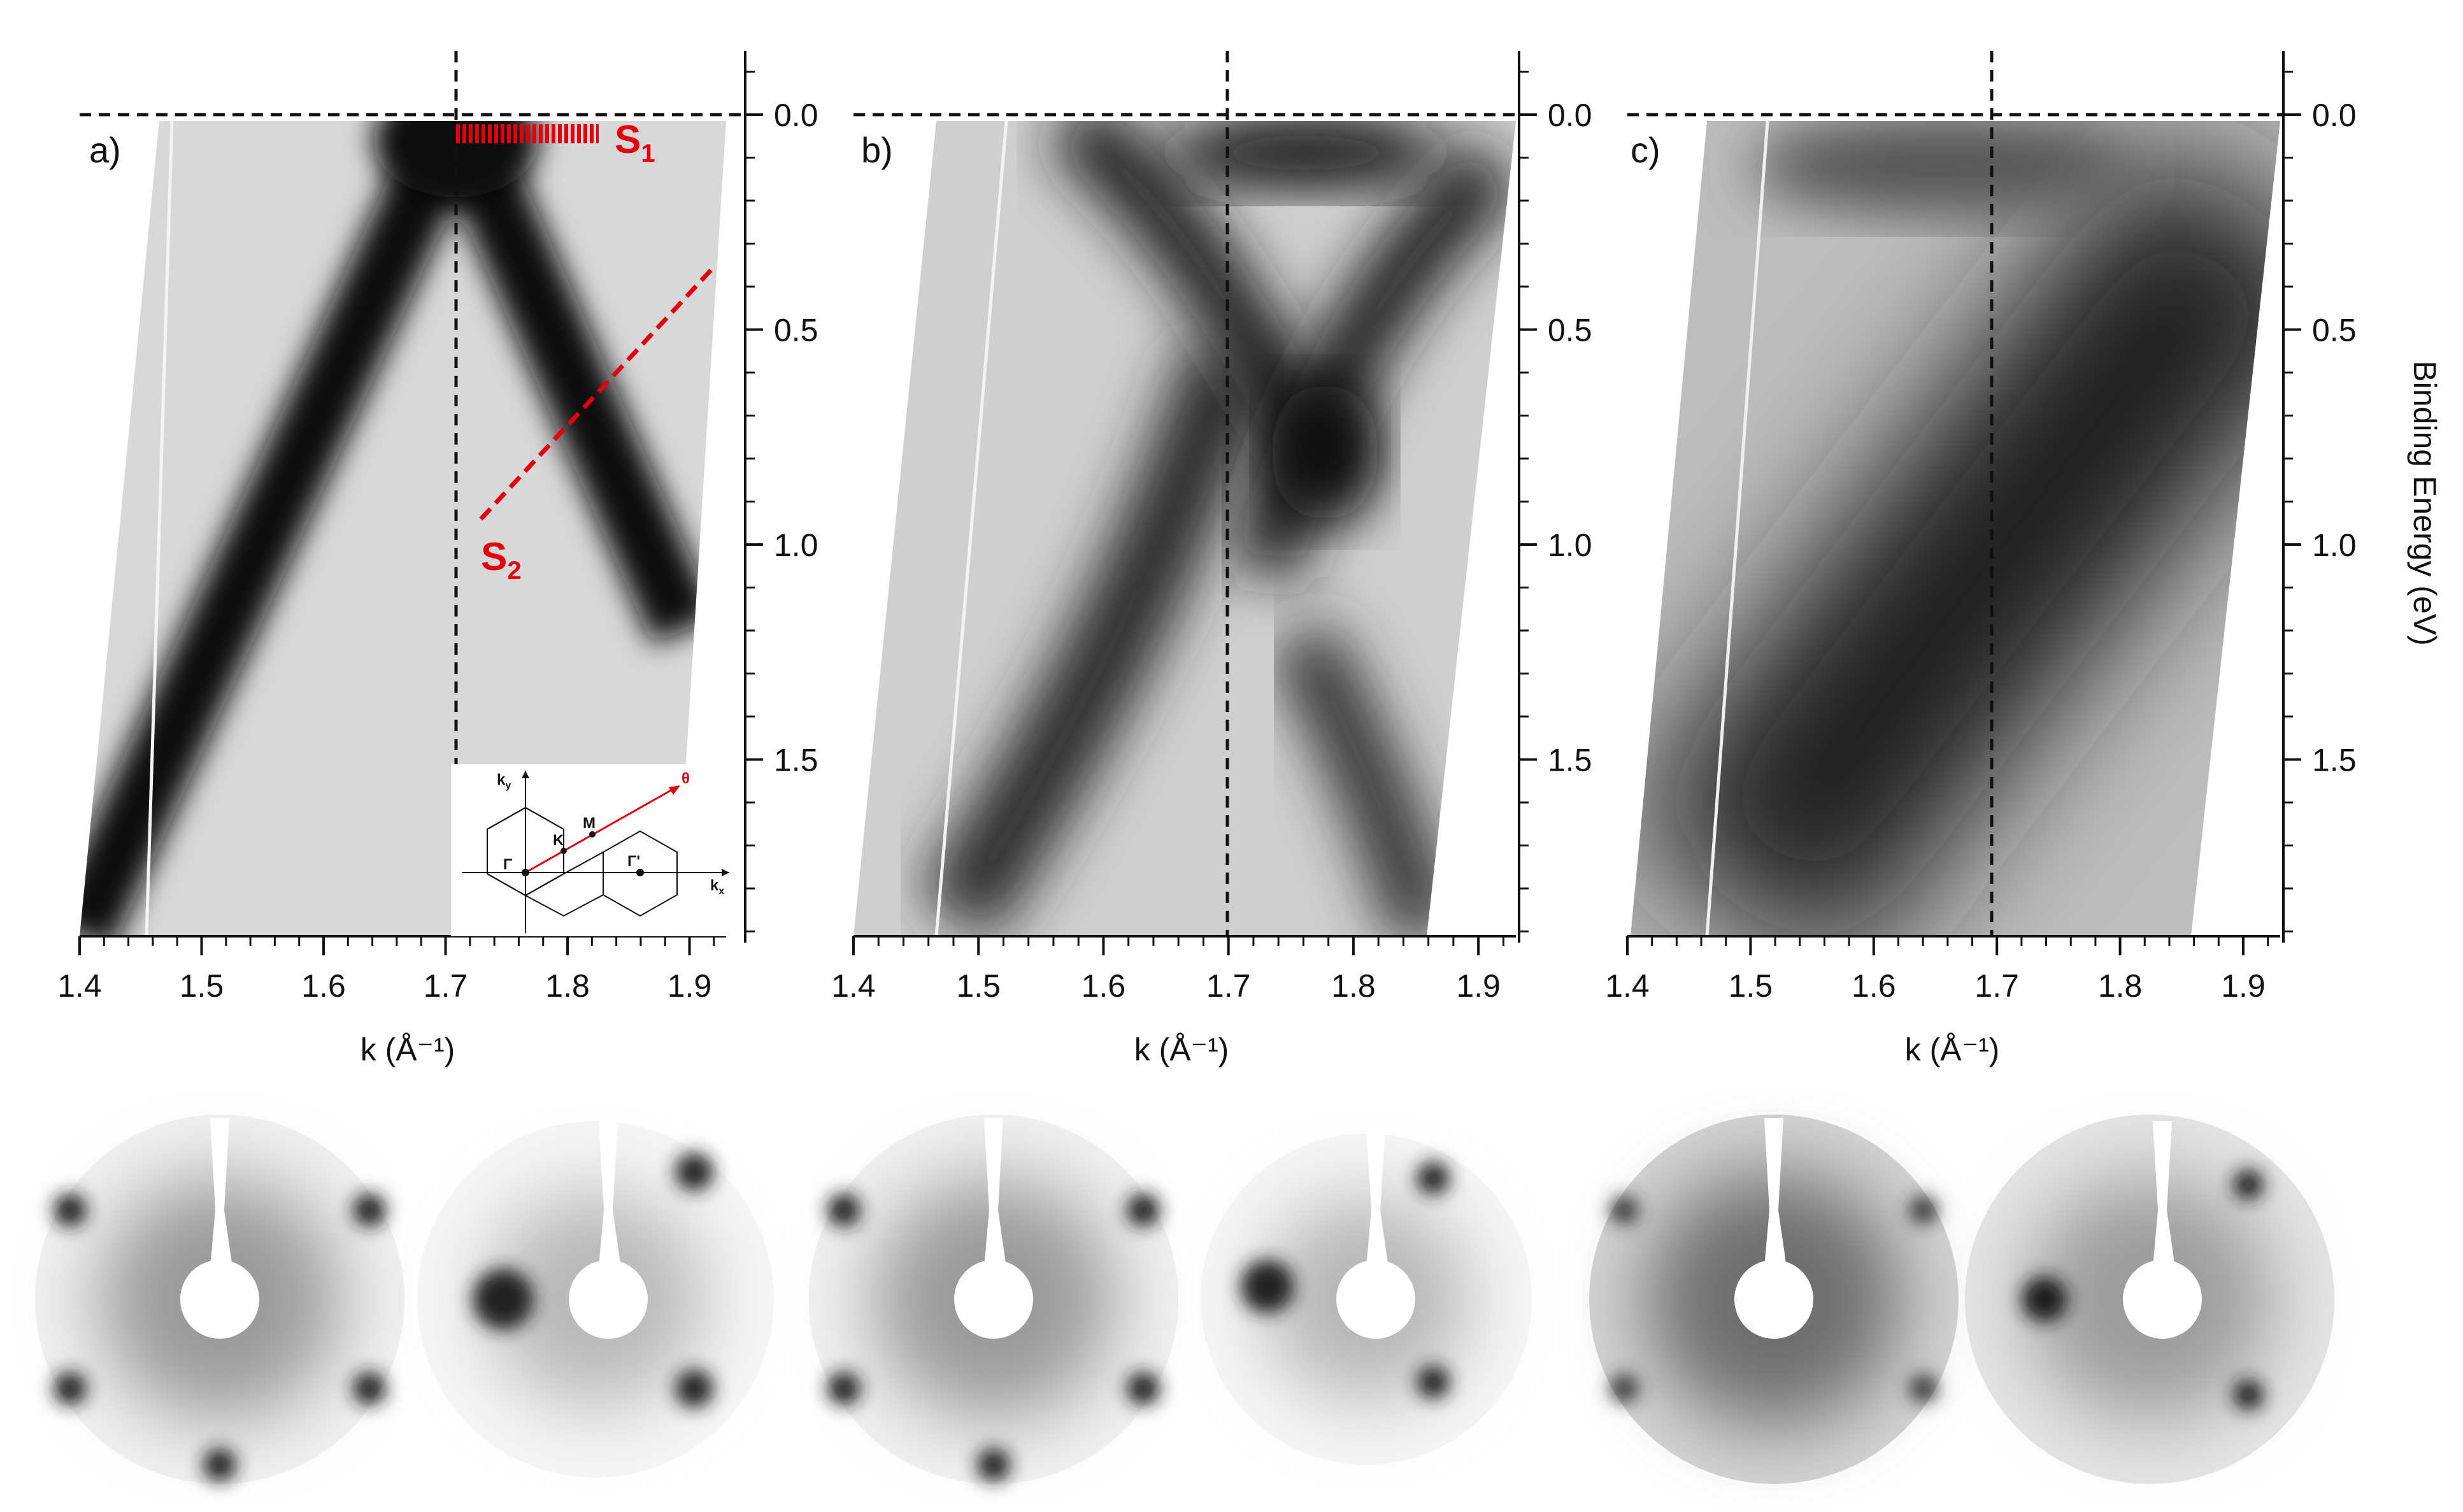 Image resolution: width=2463 pixels, height=1512 pixels. I want to click on panel-tag-c: c), so click(1646, 150).